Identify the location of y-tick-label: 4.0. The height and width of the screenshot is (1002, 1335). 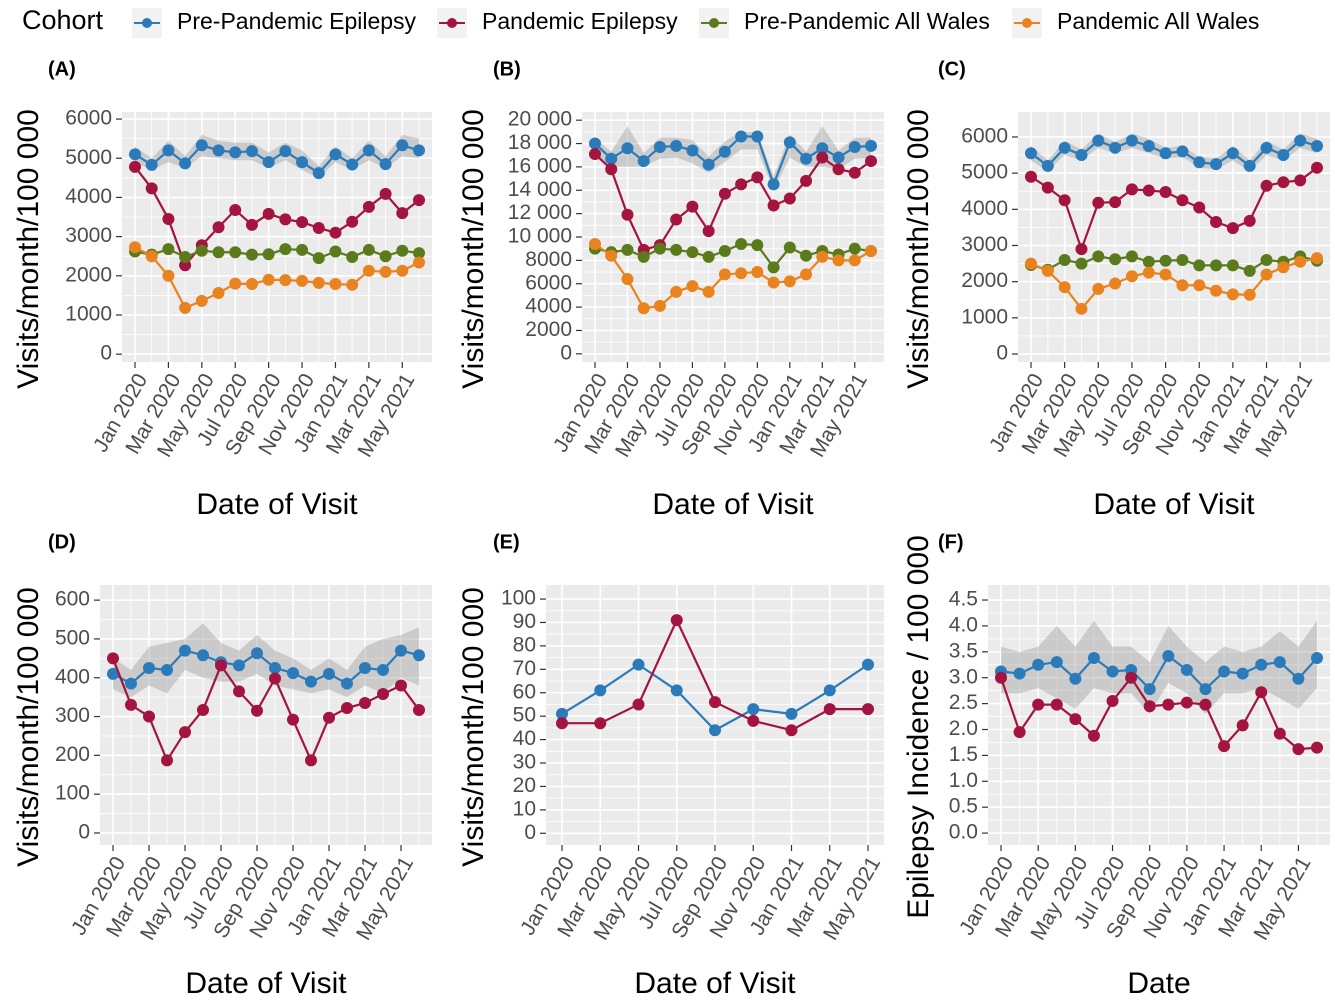
(963, 624).